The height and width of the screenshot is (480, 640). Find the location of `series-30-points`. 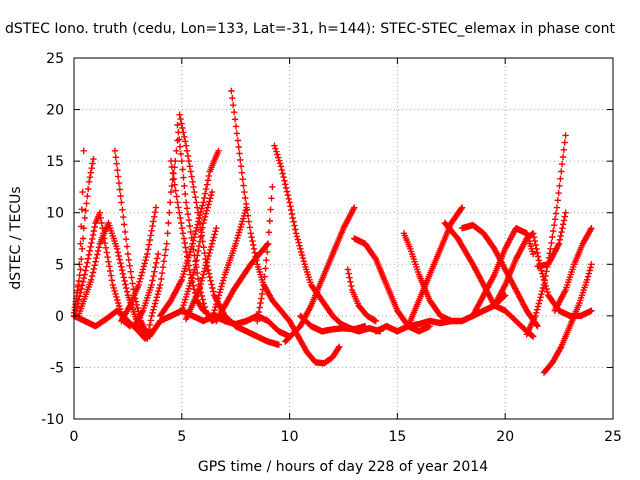

series-30-points is located at coordinates (499, 275).